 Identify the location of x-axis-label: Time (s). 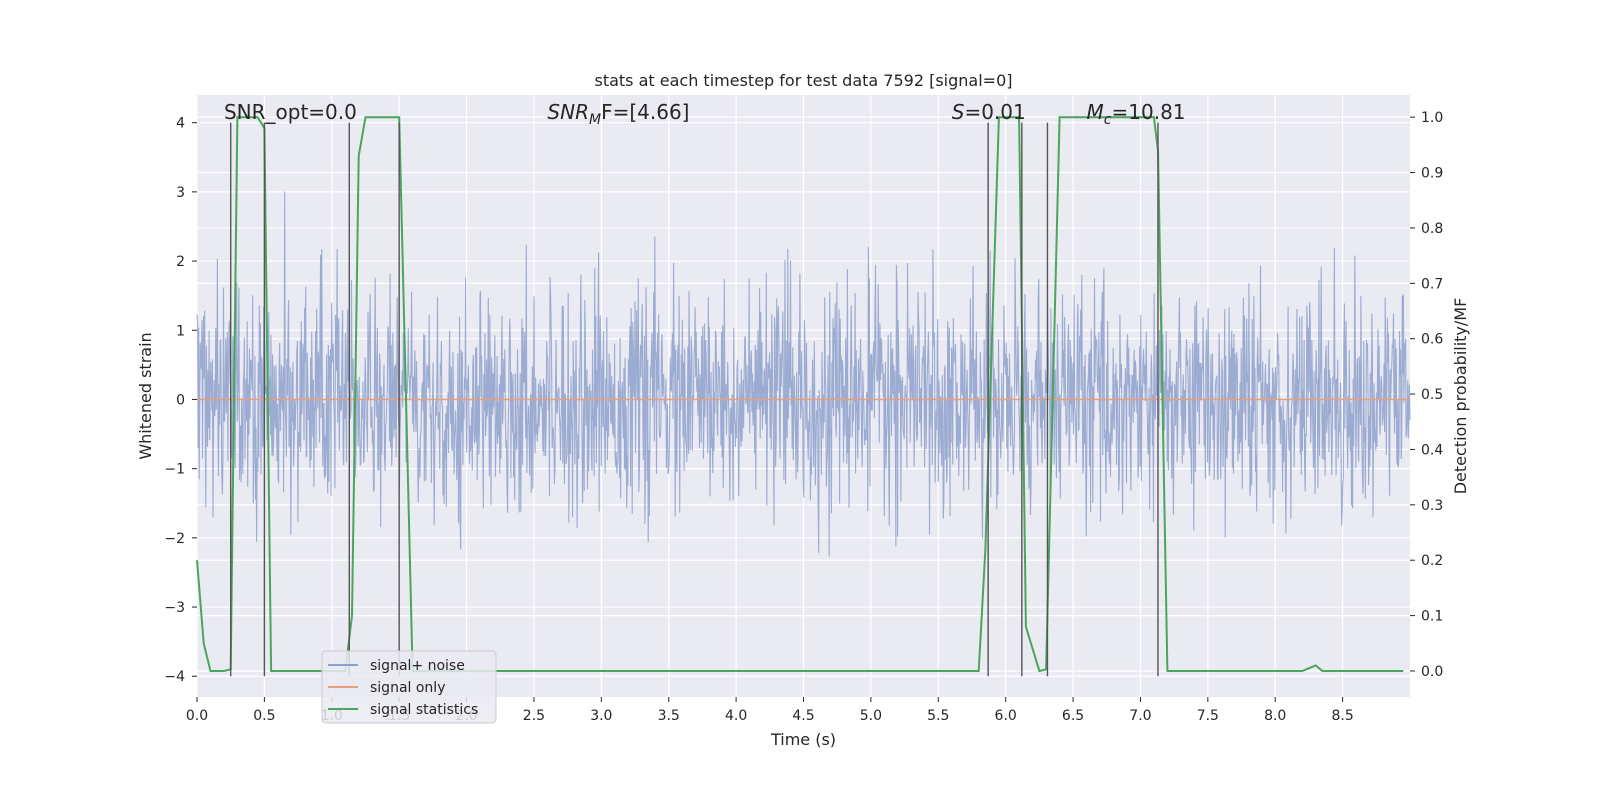
(803, 739).